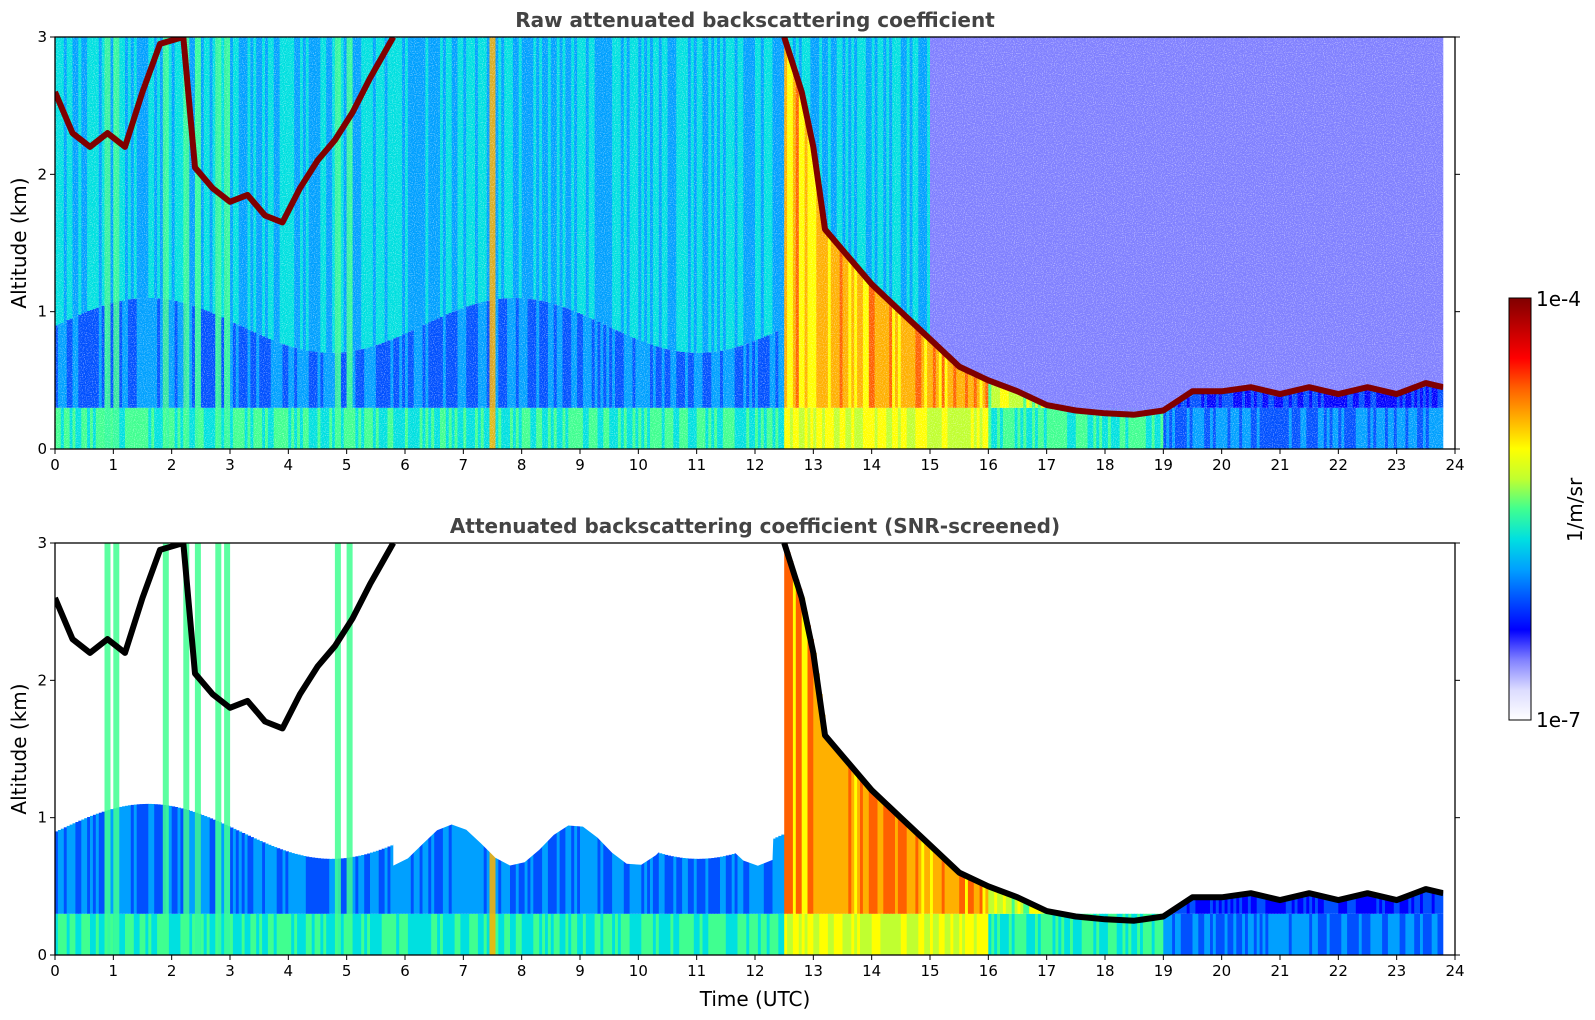 The width and height of the screenshot is (1595, 1020). Describe the element at coordinates (1046, 465) in the screenshot. I see `x-tick-label: 17` at that location.